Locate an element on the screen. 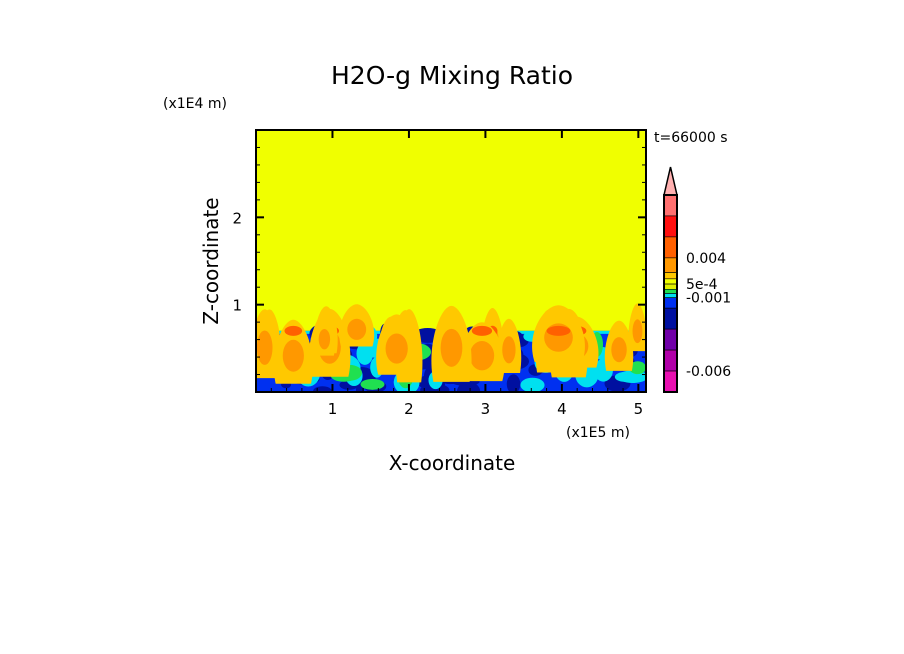 The height and width of the screenshot is (654, 904). time-label: t=66000 s is located at coordinates (691, 138).